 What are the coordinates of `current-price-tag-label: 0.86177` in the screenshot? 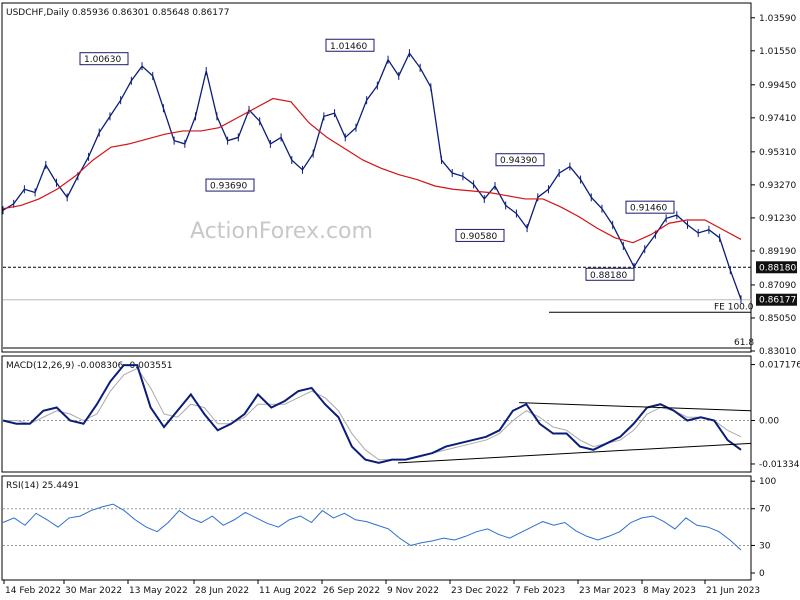 It's located at (777, 301).